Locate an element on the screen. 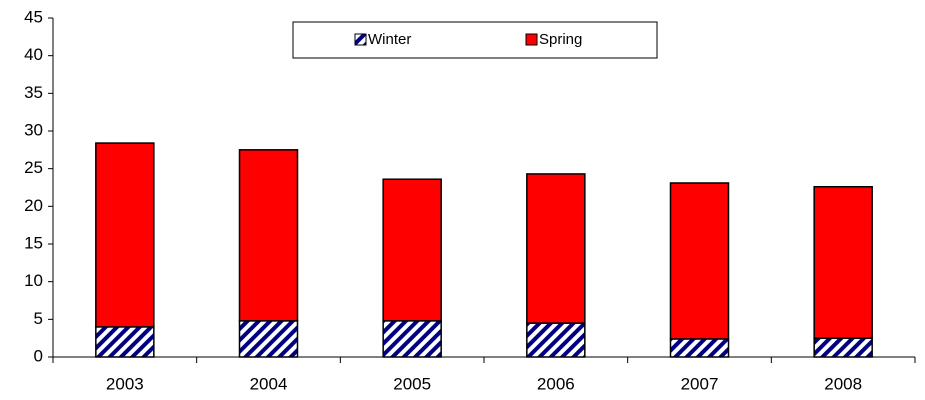  legend-label: Winter is located at coordinates (389, 39).